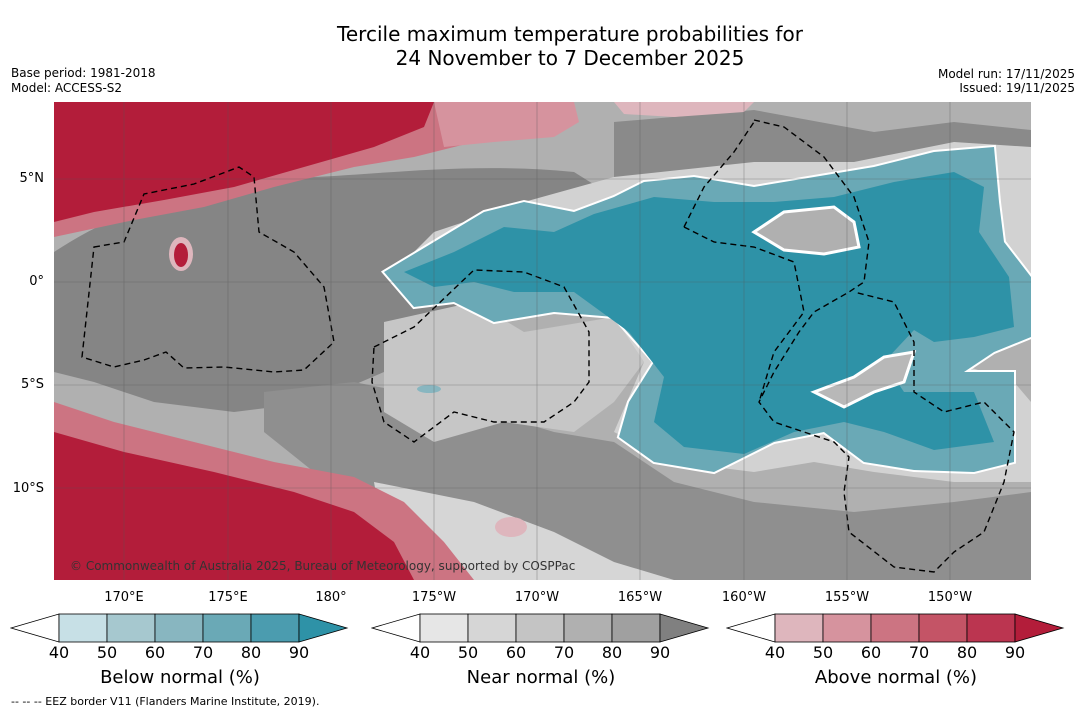 The width and height of the screenshot is (1085, 713). What do you see at coordinates (32, 178) in the screenshot?
I see `lat-label-5n: 5°N` at bounding box center [32, 178].